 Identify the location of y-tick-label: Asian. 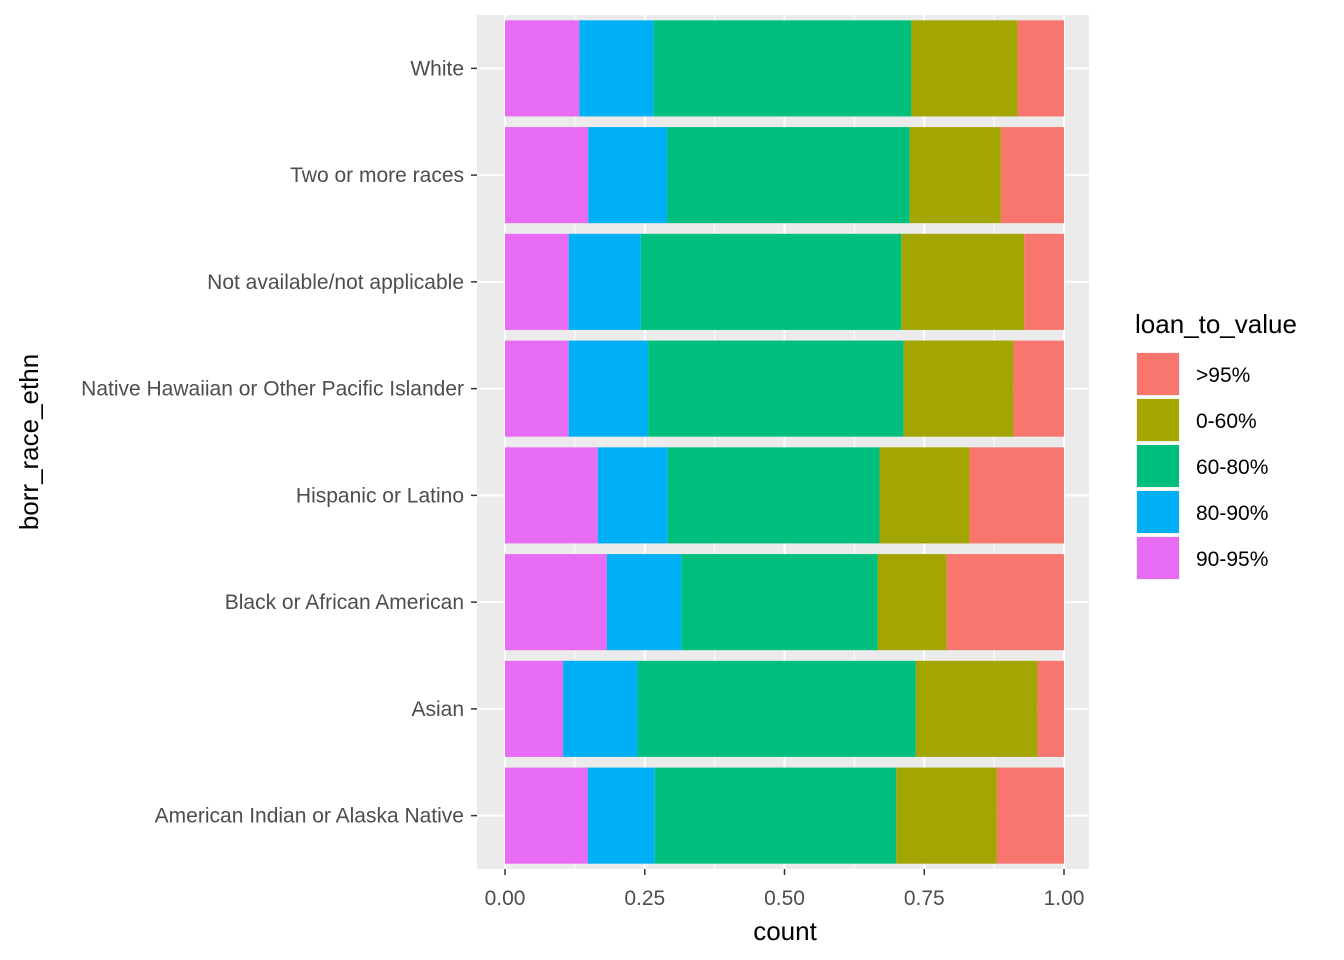
(437, 709).